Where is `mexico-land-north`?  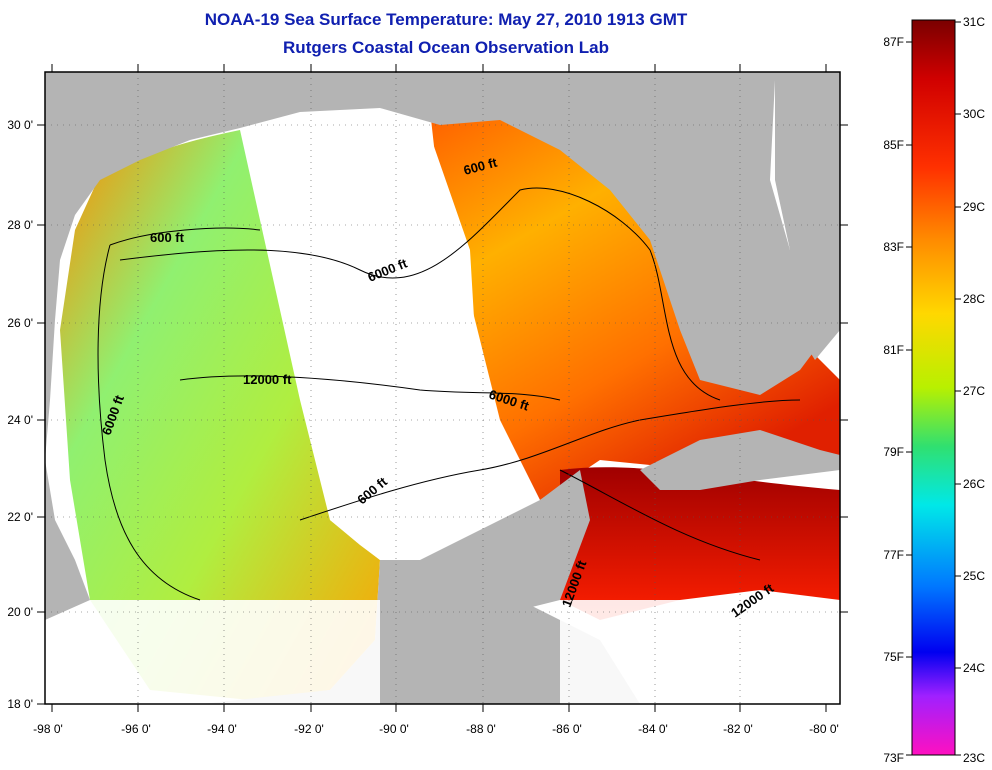 mexico-land-north is located at coordinates (67, 540).